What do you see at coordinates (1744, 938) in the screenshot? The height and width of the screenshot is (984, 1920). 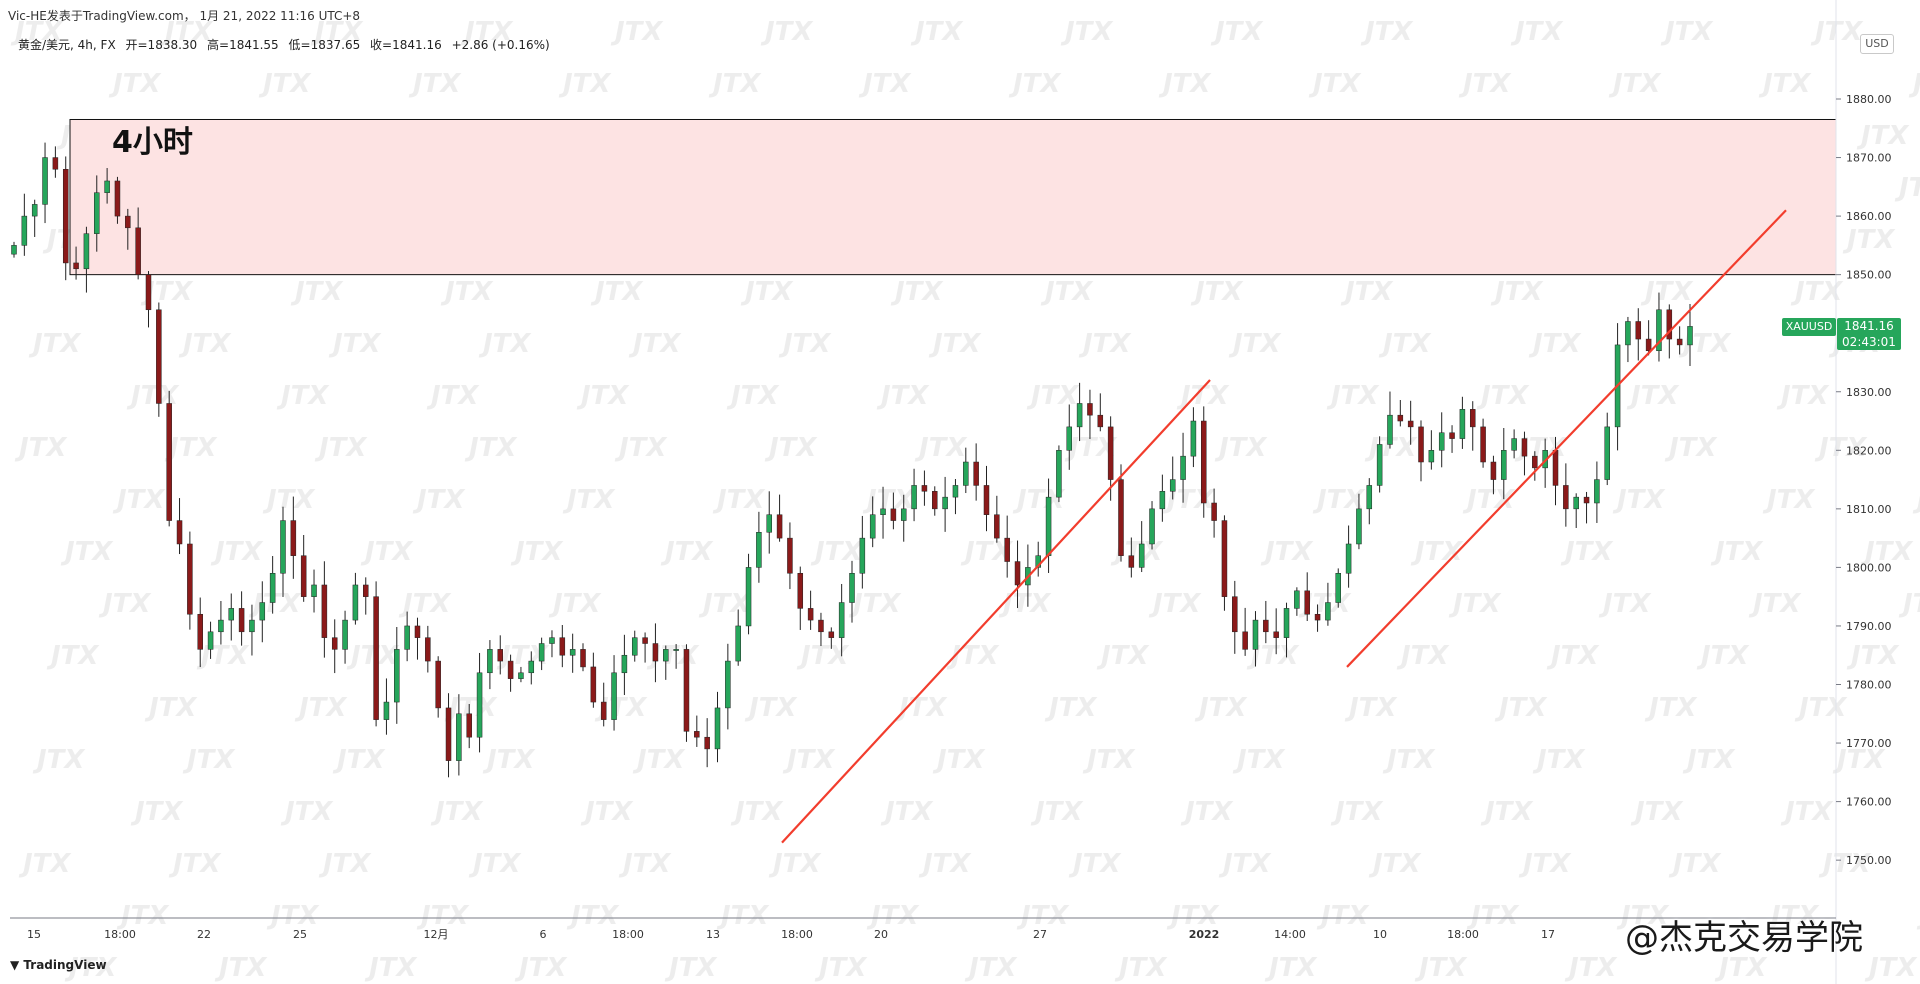 I see `brand-watermark: @杰克交易学院` at bounding box center [1744, 938].